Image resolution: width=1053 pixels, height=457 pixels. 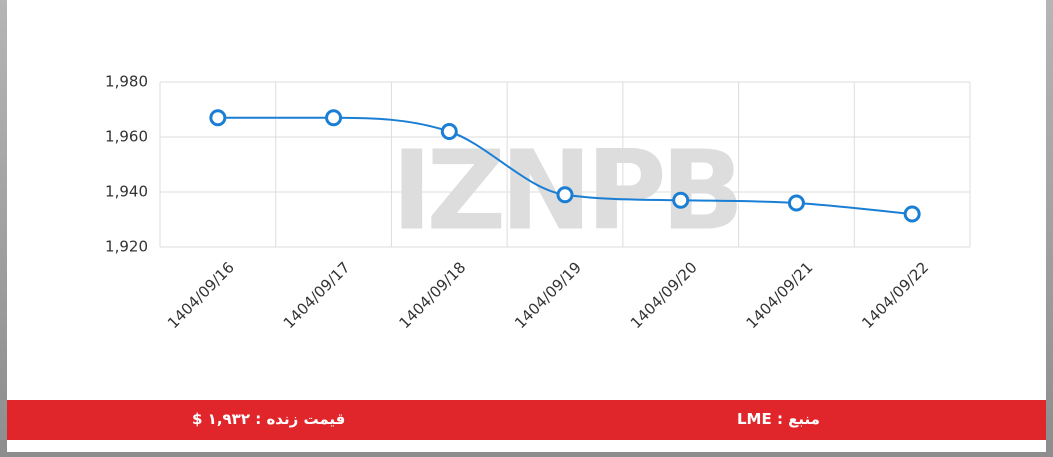 What do you see at coordinates (780, 295) in the screenshot?
I see `x-tick-label: 1404/09/21` at bounding box center [780, 295].